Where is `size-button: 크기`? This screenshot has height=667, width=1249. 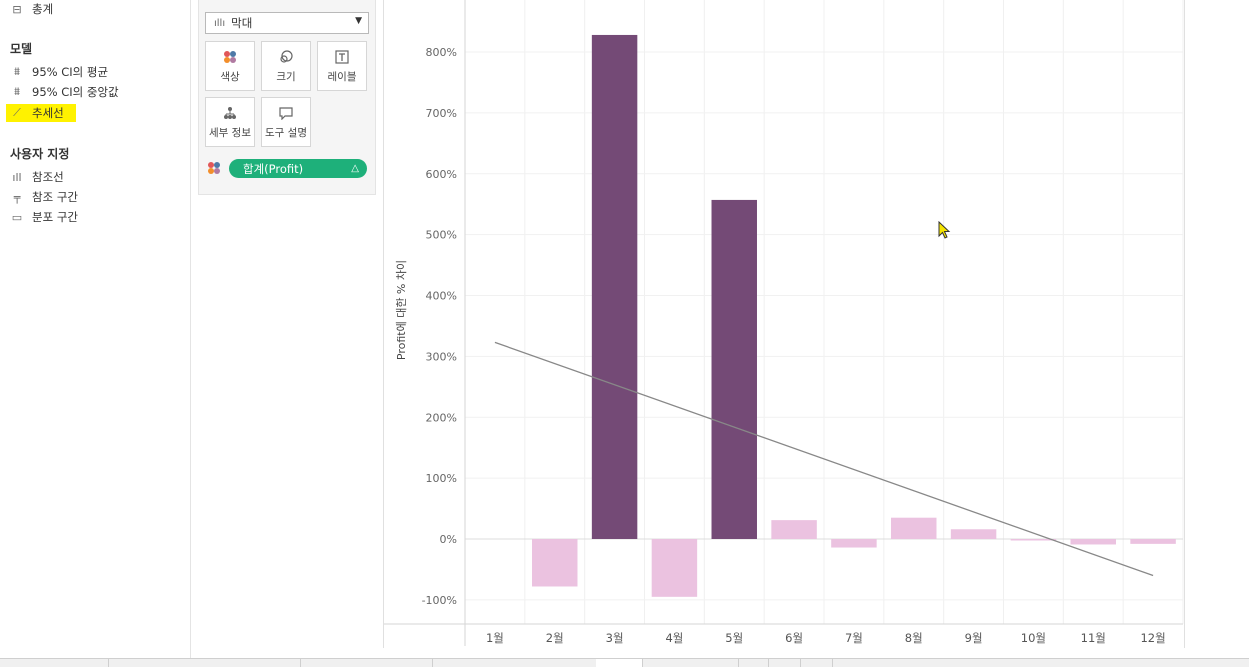
size-button: 크기 is located at coordinates (286, 66).